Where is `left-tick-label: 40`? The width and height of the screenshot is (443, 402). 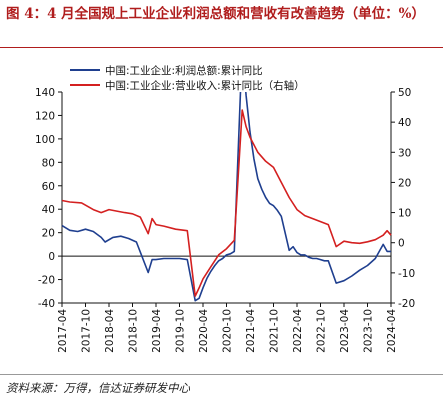
left-tick-label: 40 is located at coordinates (48, 210).